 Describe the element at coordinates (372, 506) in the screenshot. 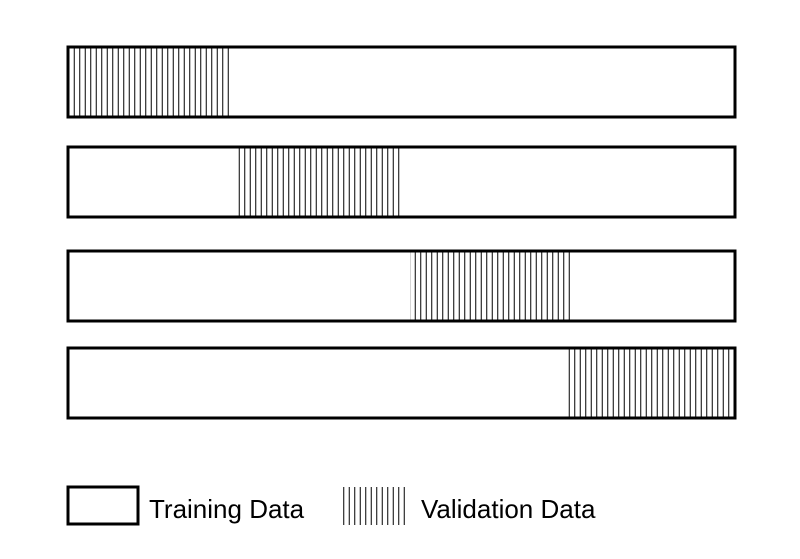

I see `validation-legend-swatch` at that location.